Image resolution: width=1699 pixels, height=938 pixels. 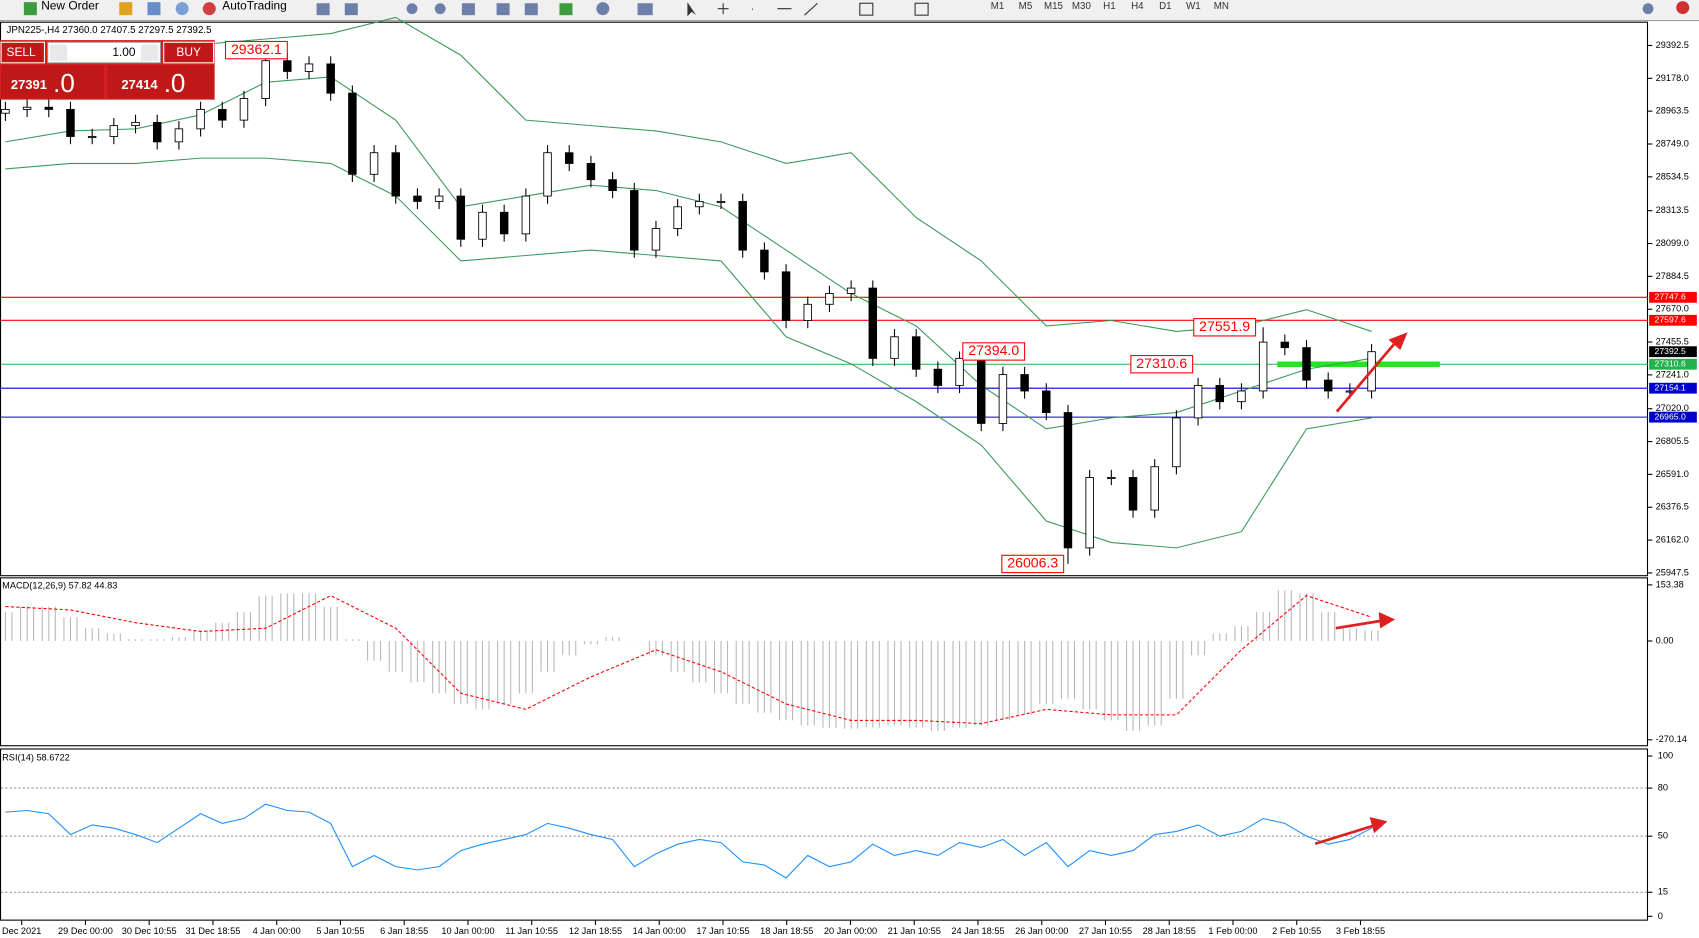 I want to click on level-label: 26965.0, so click(x=1670, y=416).